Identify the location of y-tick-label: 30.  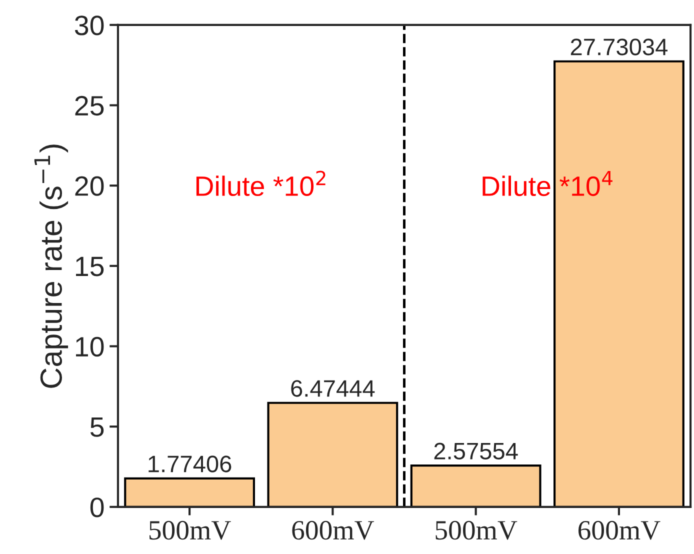
(89, 26).